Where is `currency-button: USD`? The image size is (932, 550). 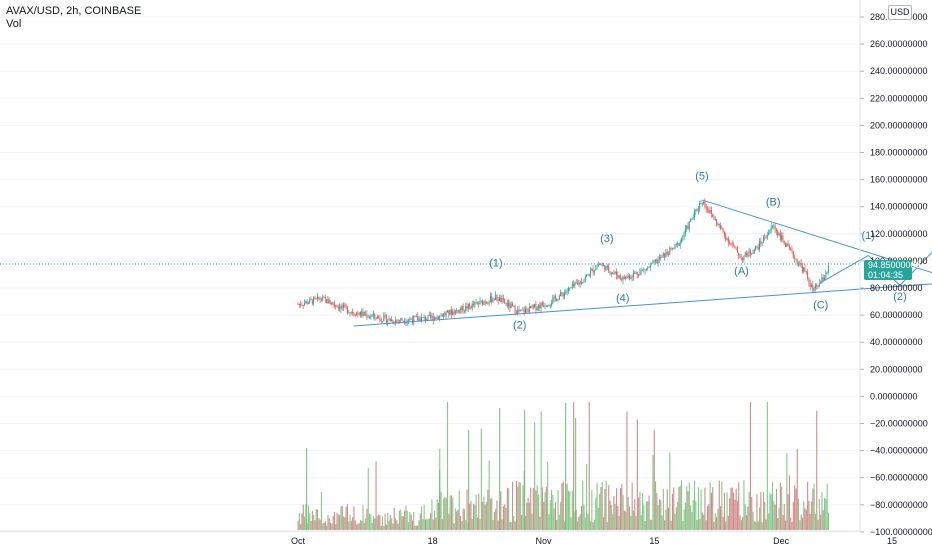
currency-button: USD is located at coordinates (900, 12).